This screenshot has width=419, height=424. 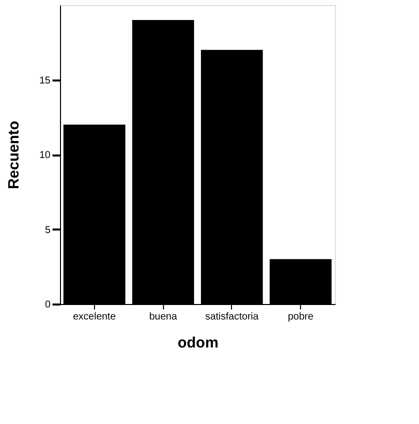 I want to click on y-axis-title: Recuento, so click(x=13, y=155).